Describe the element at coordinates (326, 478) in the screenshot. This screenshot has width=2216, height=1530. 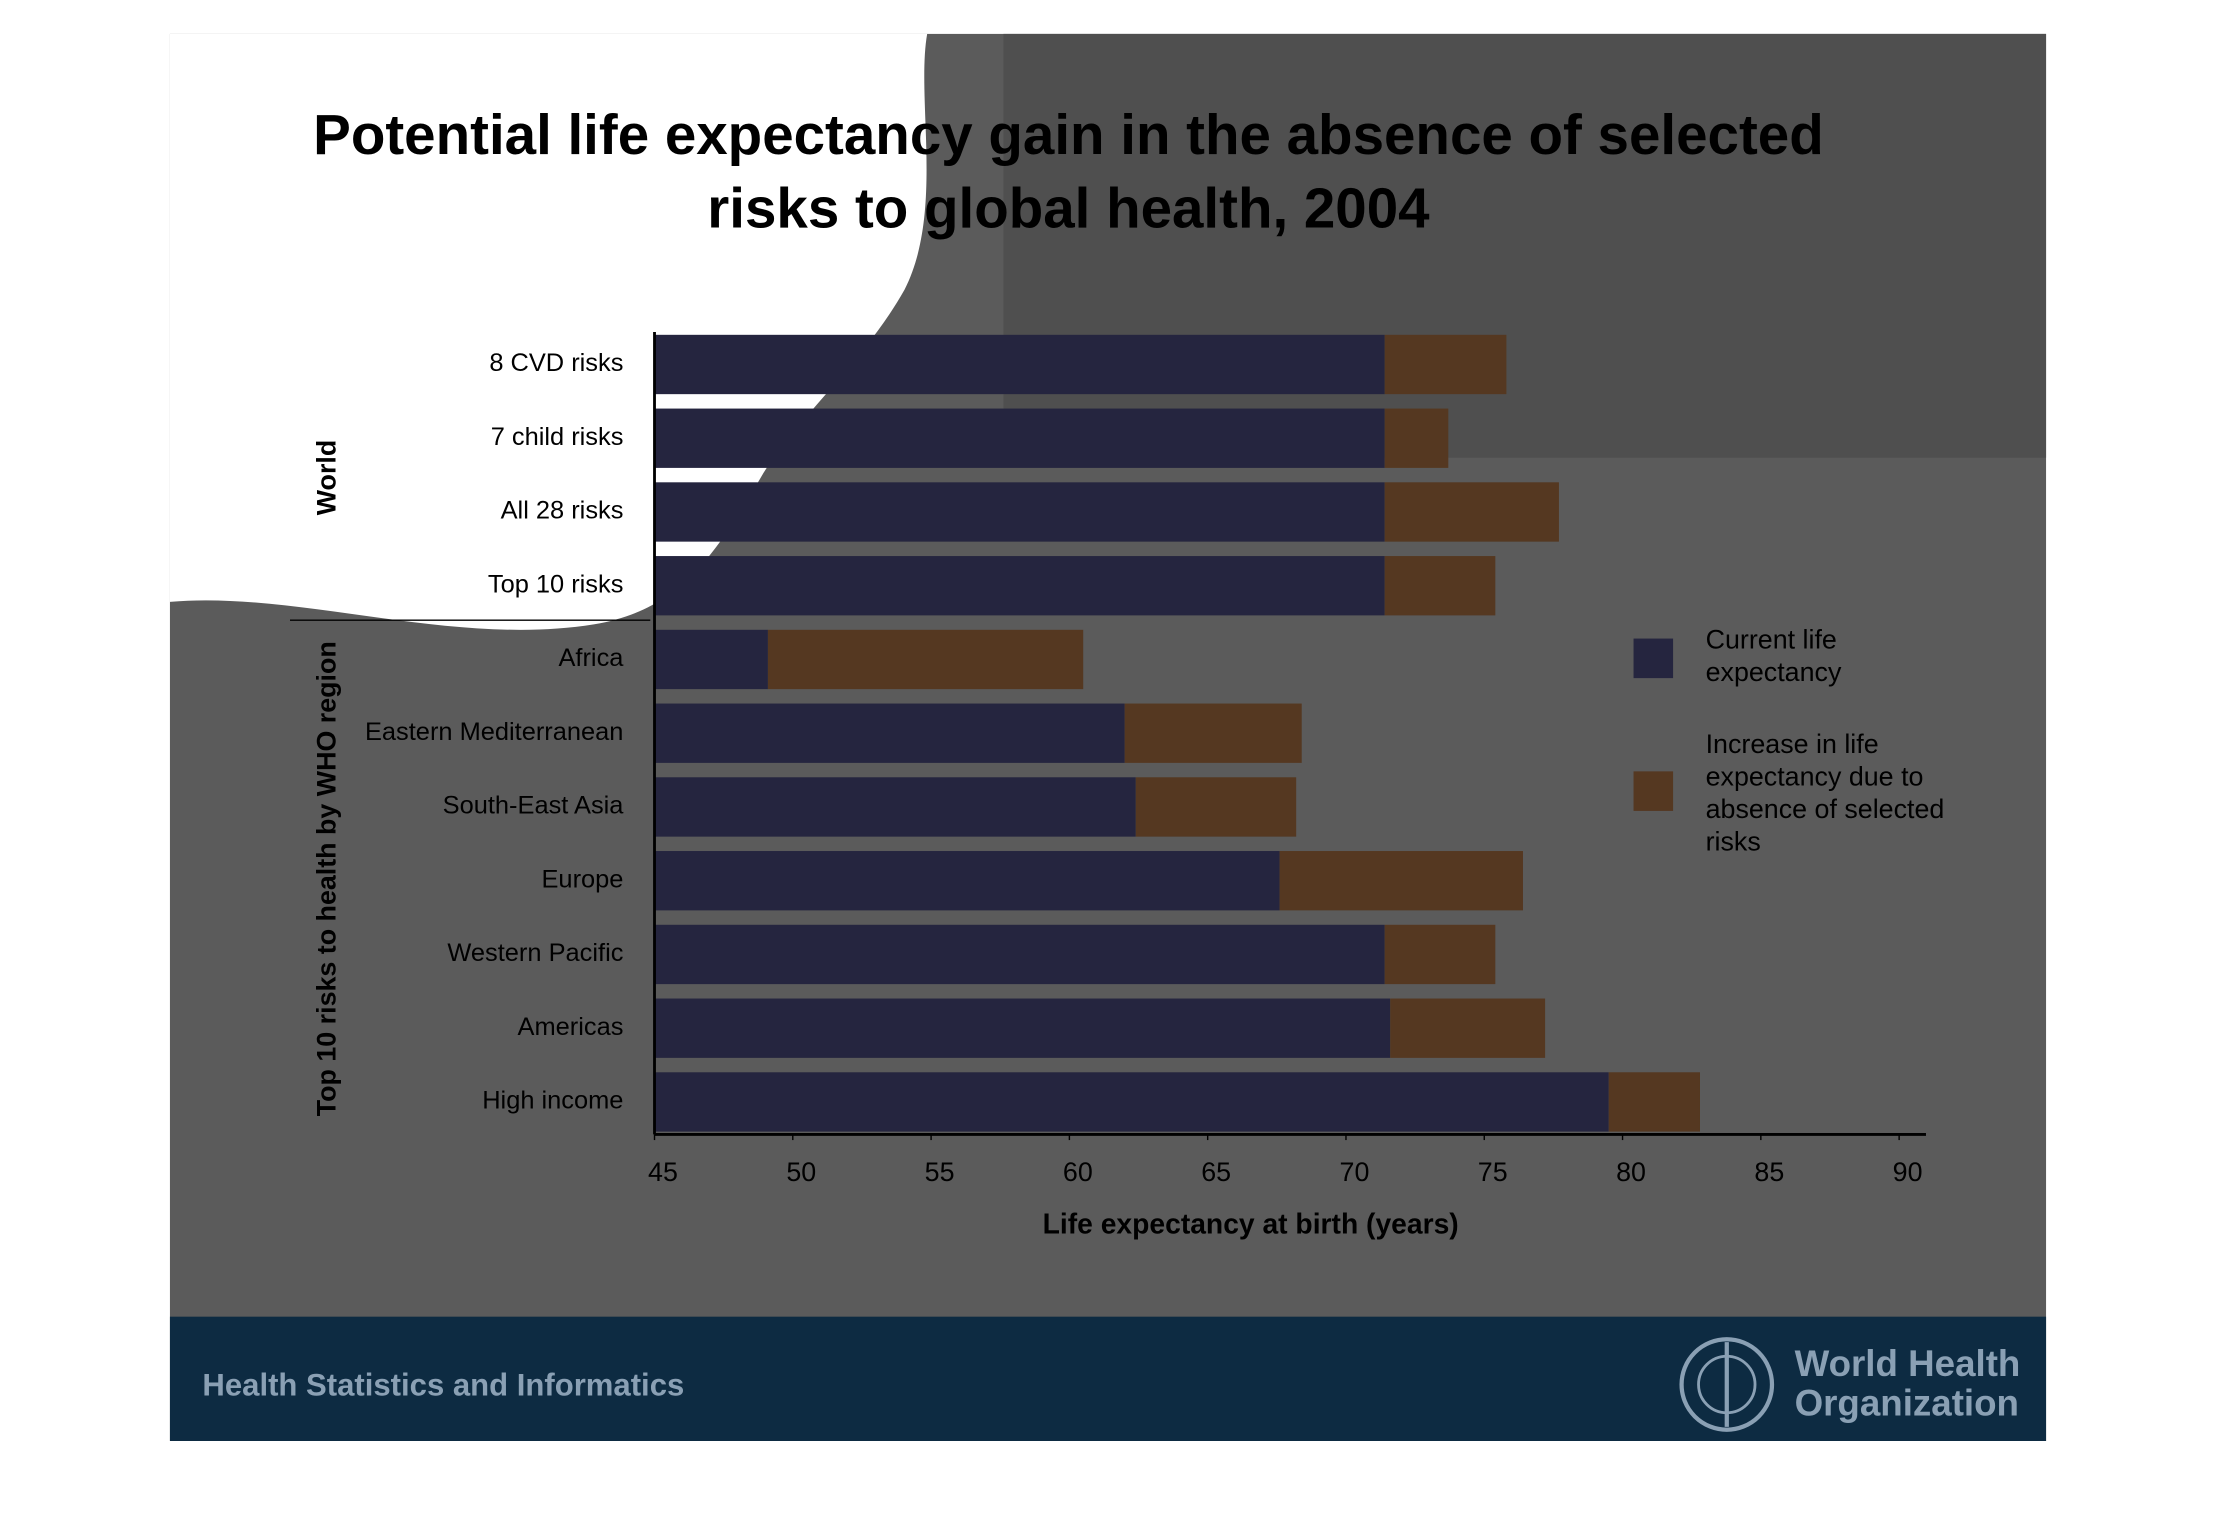
I see `group-label: World` at that location.